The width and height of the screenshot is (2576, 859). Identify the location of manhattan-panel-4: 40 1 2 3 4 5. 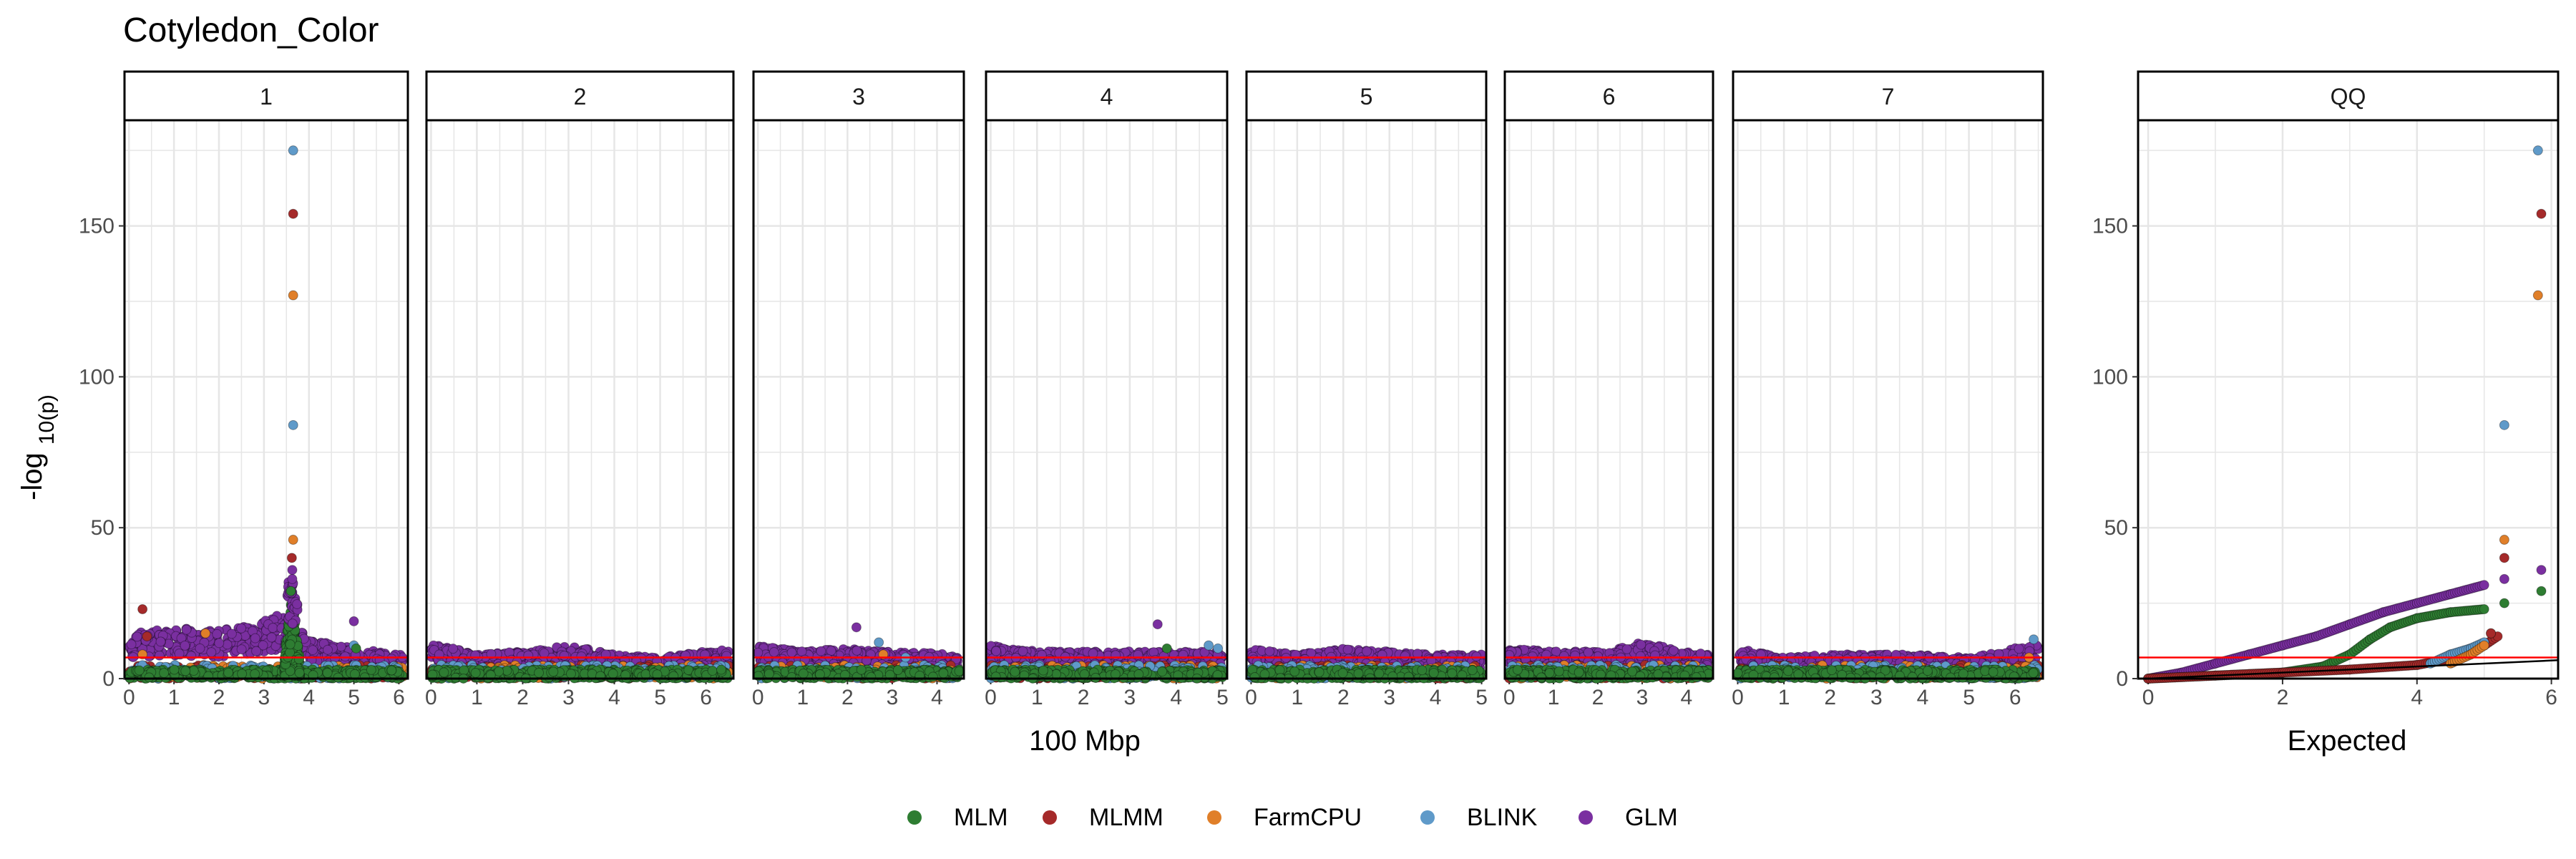
(1107, 389).